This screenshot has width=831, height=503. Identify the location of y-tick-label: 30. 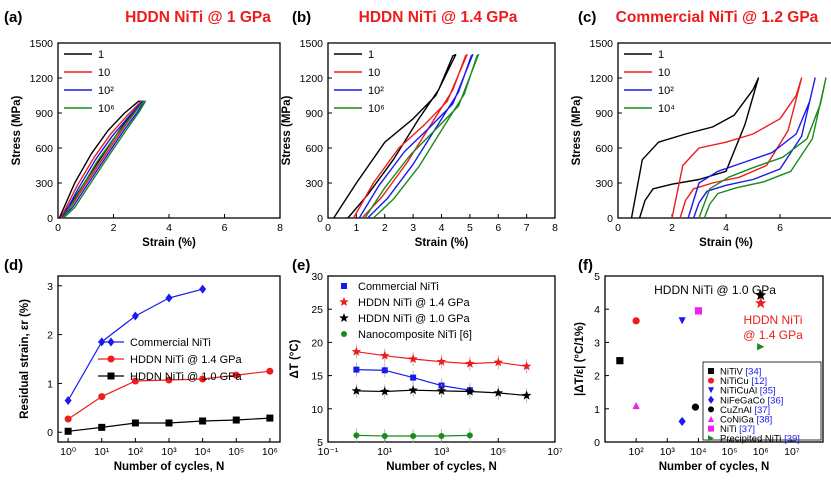
(317, 277).